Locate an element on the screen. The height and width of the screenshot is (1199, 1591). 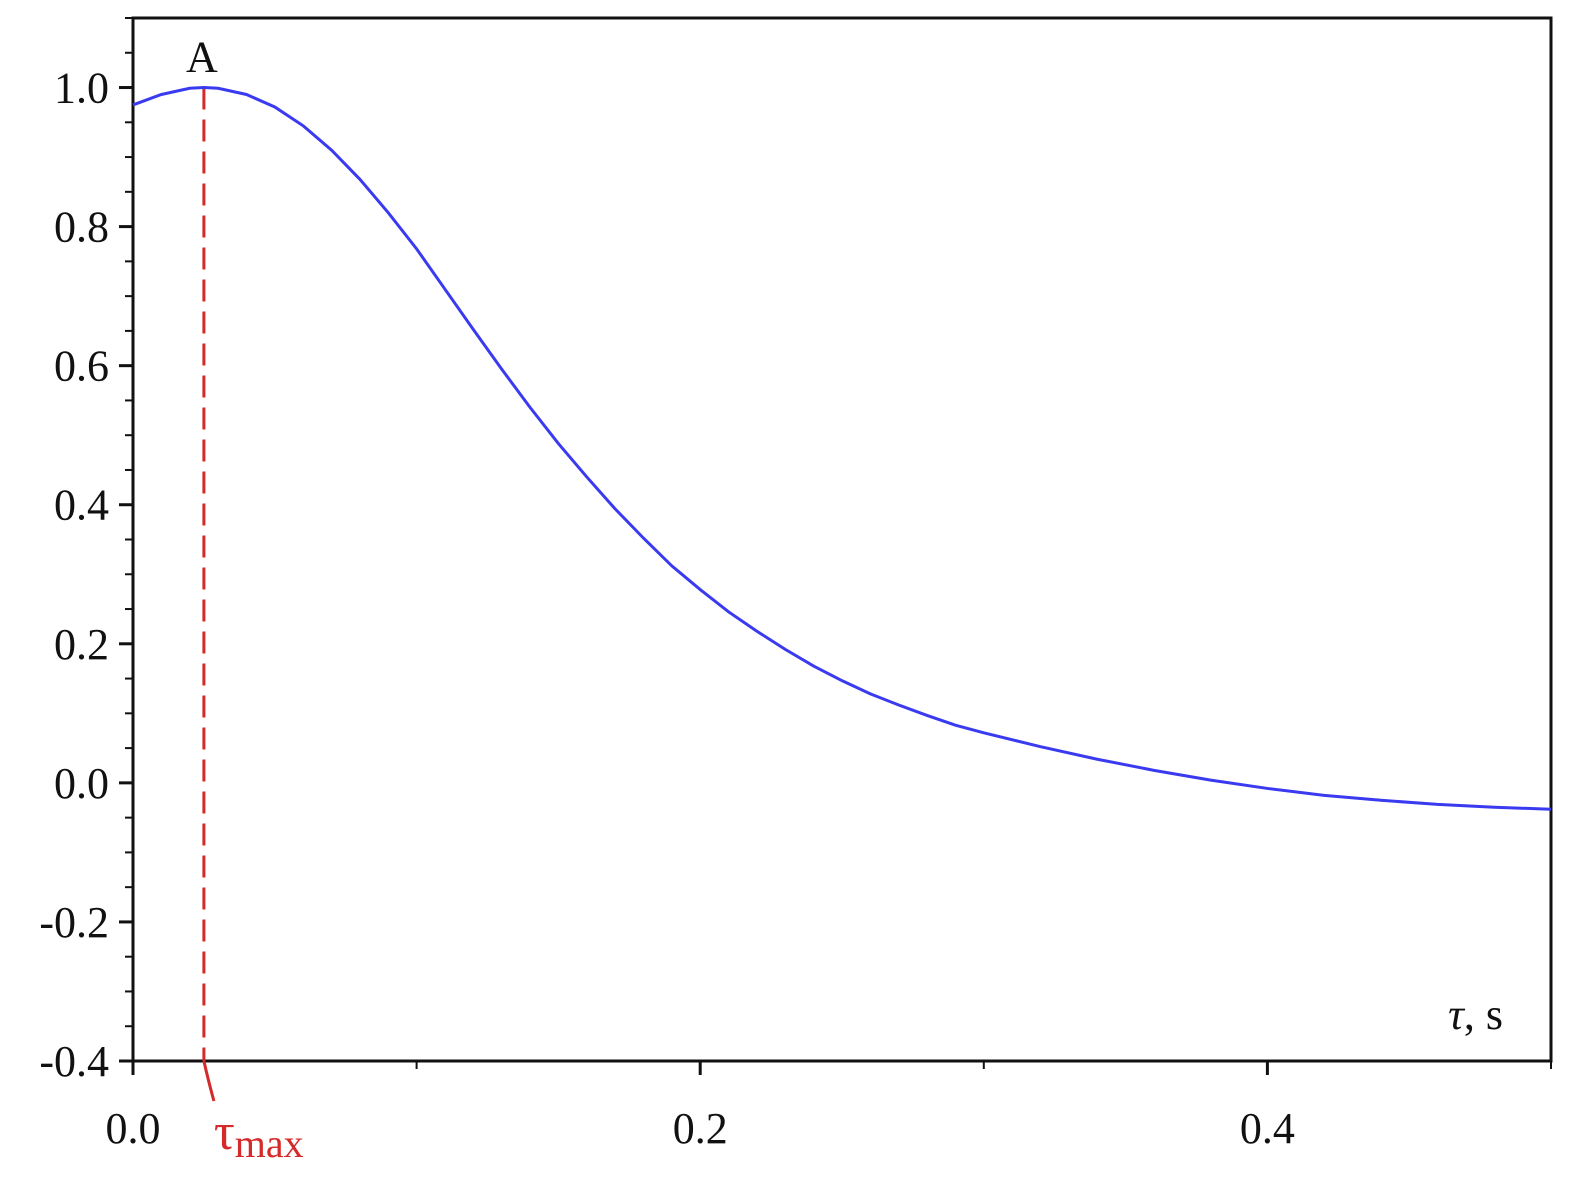
y-tick-label: -0.2 is located at coordinates (74, 922).